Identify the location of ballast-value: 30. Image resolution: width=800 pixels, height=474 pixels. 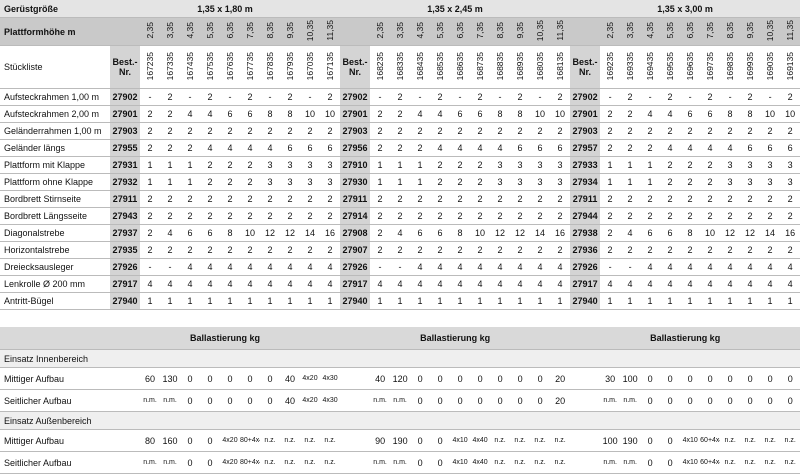
(610, 378).